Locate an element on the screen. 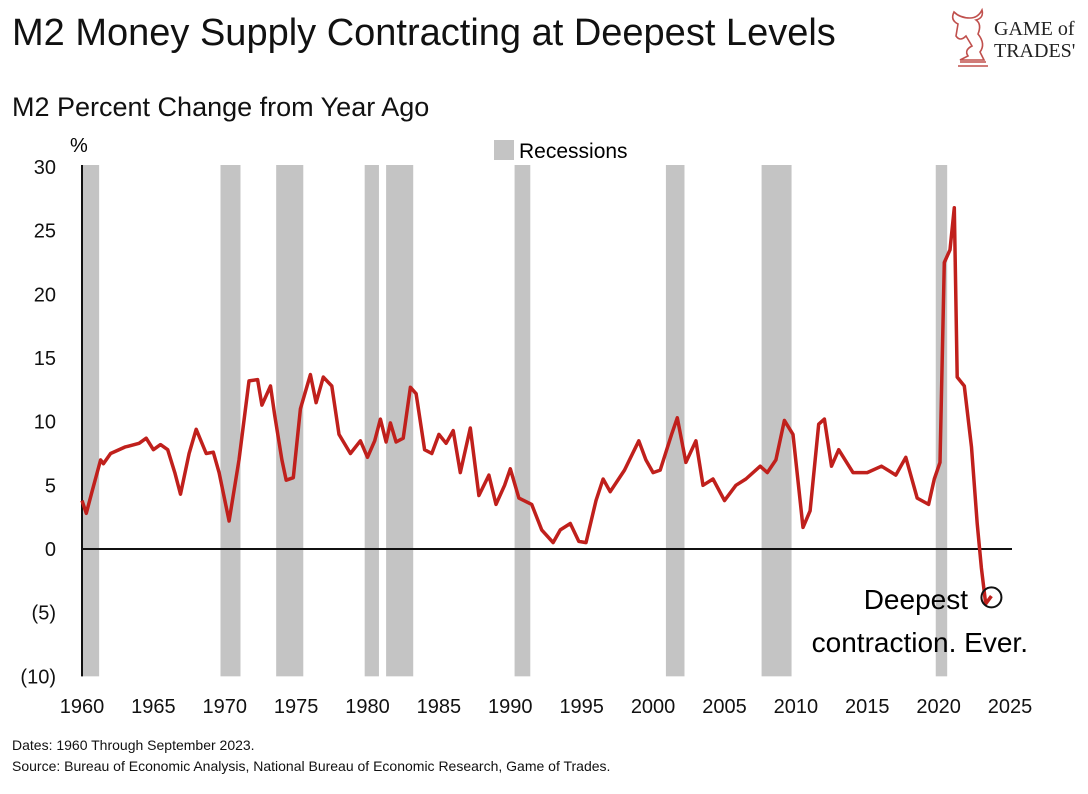 This screenshot has width=1088, height=794. y-tick-label: (5) is located at coordinates (44, 614).